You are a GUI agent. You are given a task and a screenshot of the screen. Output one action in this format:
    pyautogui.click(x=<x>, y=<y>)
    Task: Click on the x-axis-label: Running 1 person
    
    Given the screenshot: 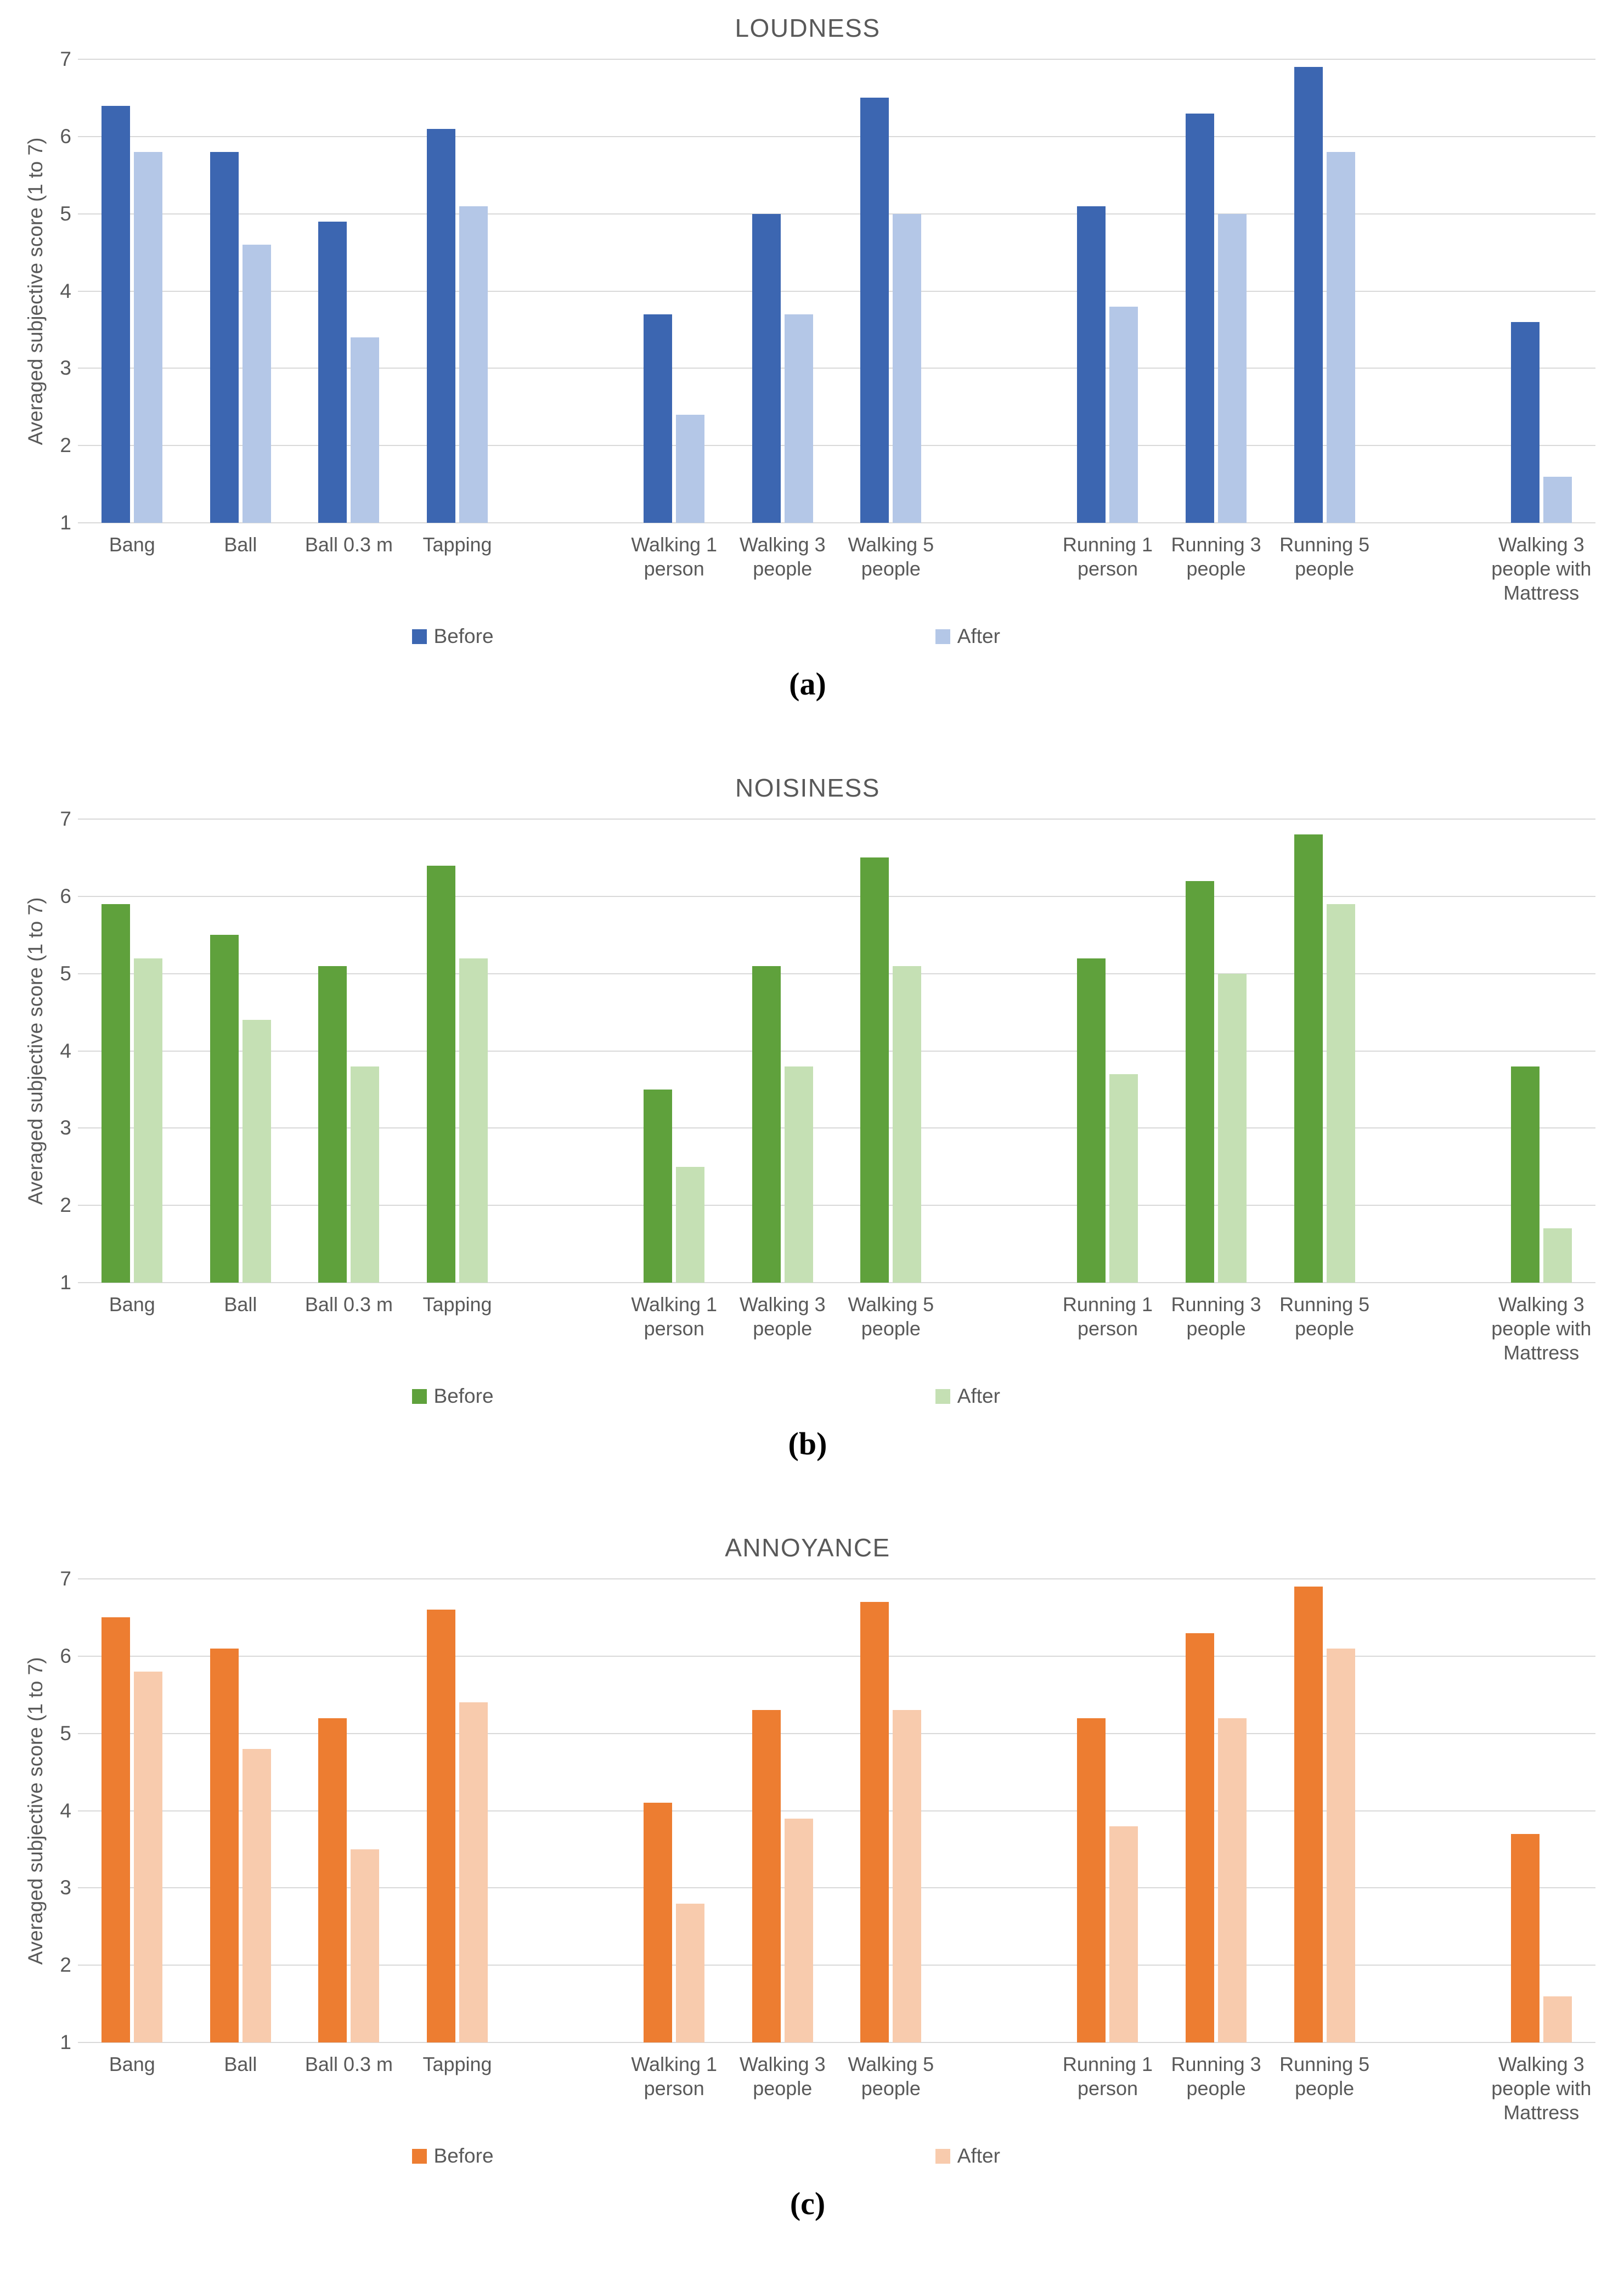 What is the action you would take?
    pyautogui.click(x=1107, y=556)
    